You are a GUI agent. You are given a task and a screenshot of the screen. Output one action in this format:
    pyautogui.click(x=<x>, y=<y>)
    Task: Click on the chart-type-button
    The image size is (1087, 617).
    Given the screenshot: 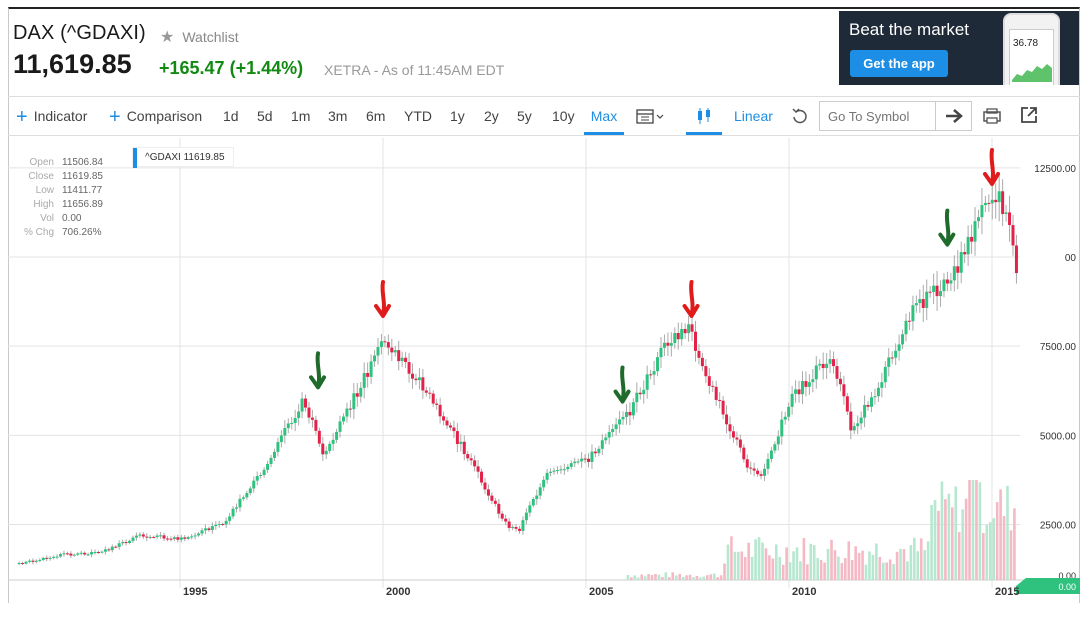 What is the action you would take?
    pyautogui.click(x=704, y=116)
    